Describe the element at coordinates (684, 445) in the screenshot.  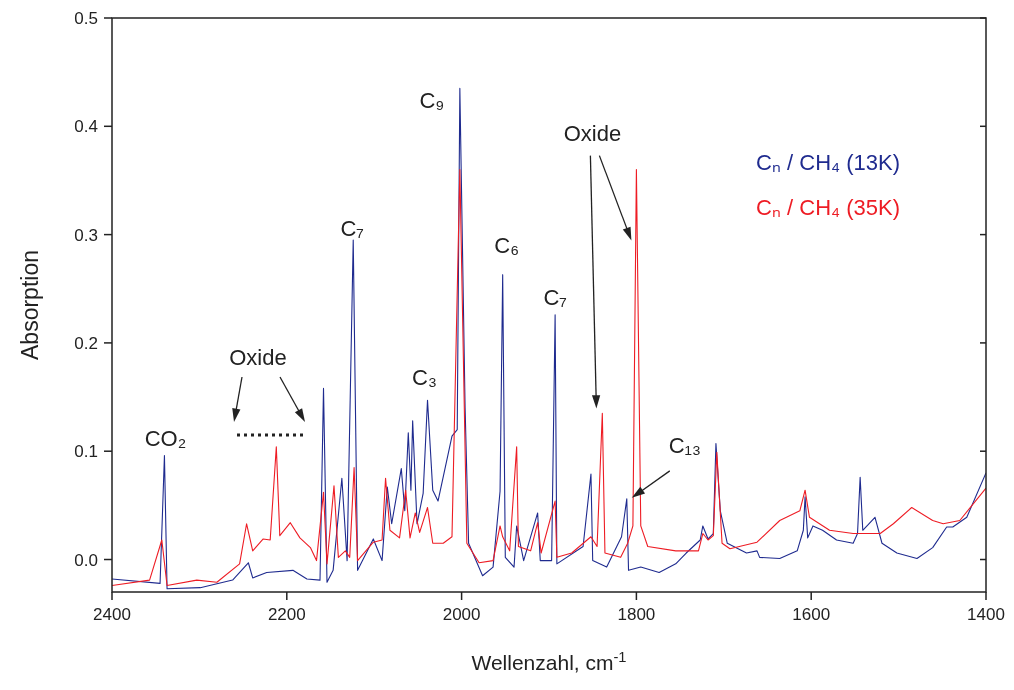
I see `annotation: C₁₃` at that location.